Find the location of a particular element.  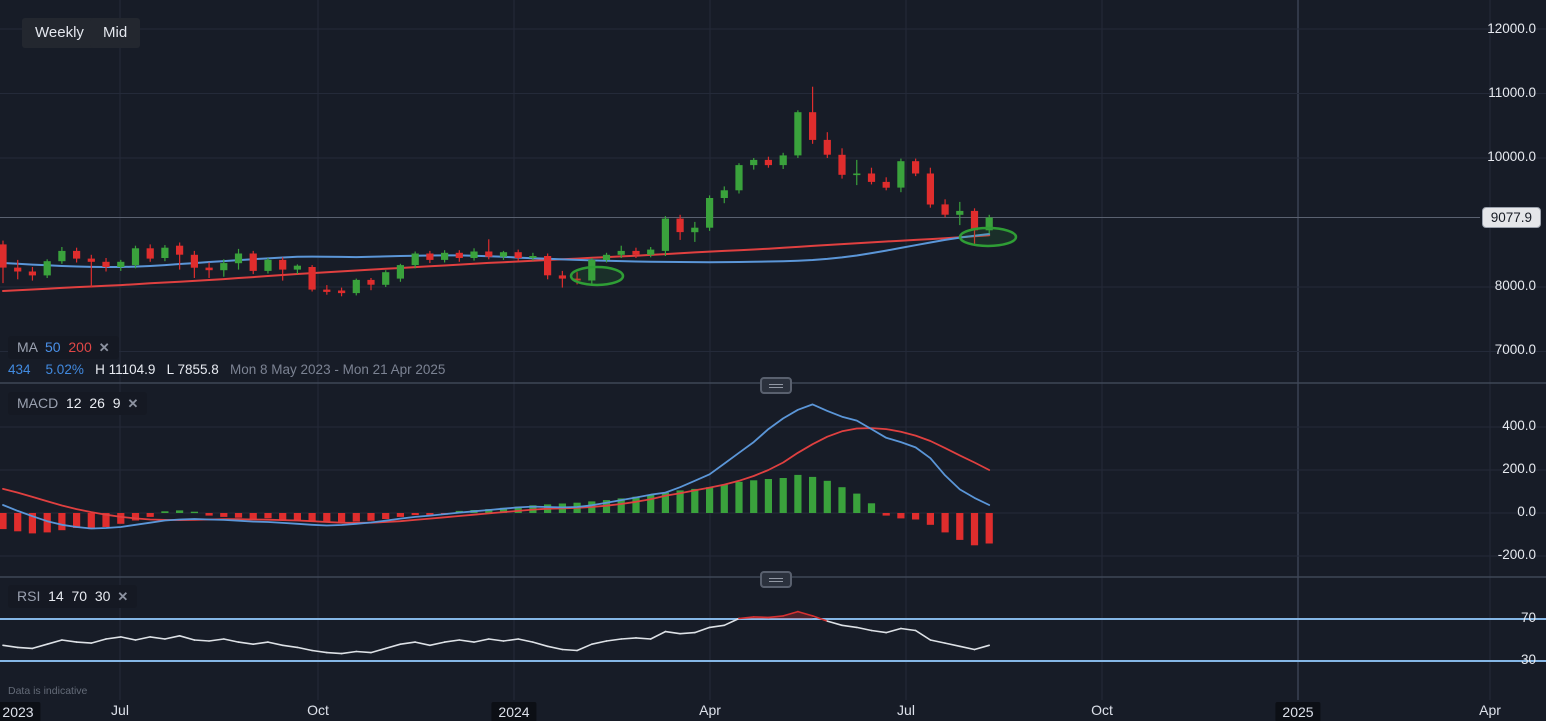

ma-fast-period: 50 is located at coordinates (53, 347).